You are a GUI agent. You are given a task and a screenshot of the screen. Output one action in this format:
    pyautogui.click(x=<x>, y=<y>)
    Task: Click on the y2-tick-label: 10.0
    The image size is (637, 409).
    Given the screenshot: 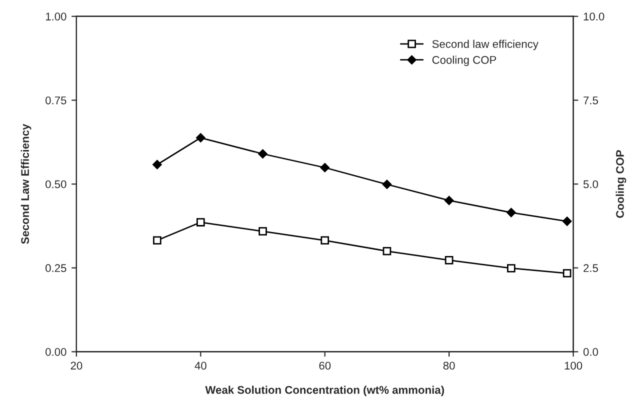 What is the action you would take?
    pyautogui.click(x=594, y=16)
    